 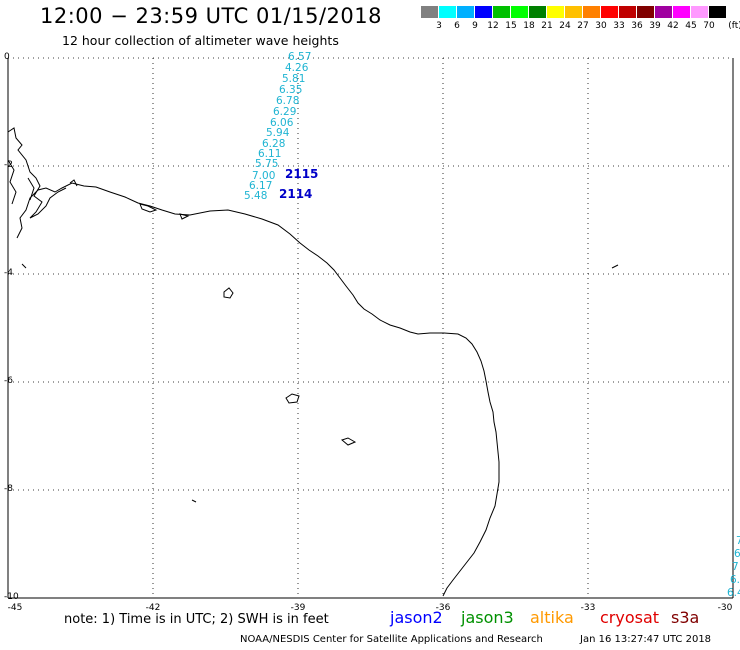 I want to click on island-small-east, so click(x=348, y=441).